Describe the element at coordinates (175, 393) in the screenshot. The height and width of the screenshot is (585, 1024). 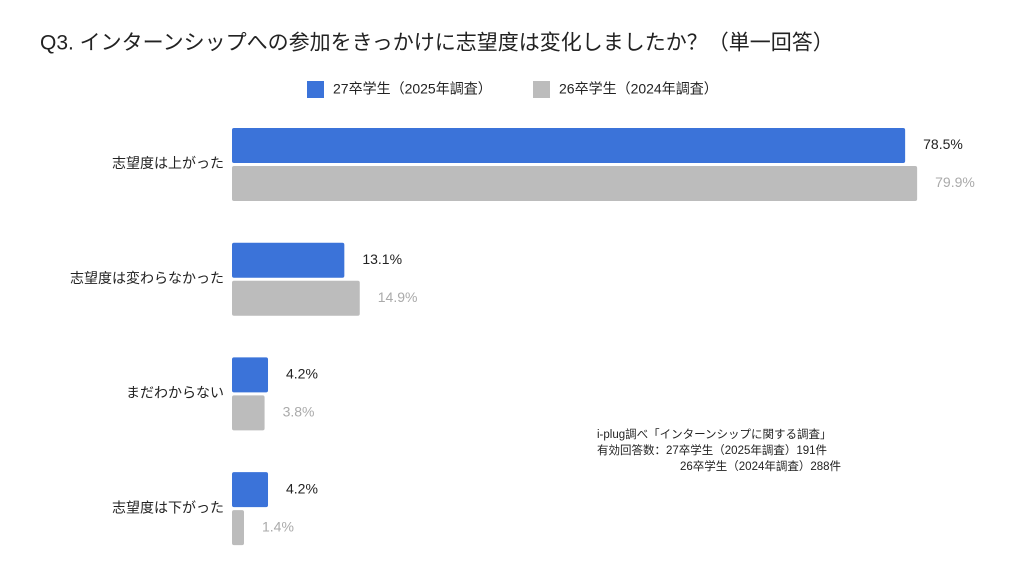
I see `category-label: まだわからない` at that location.